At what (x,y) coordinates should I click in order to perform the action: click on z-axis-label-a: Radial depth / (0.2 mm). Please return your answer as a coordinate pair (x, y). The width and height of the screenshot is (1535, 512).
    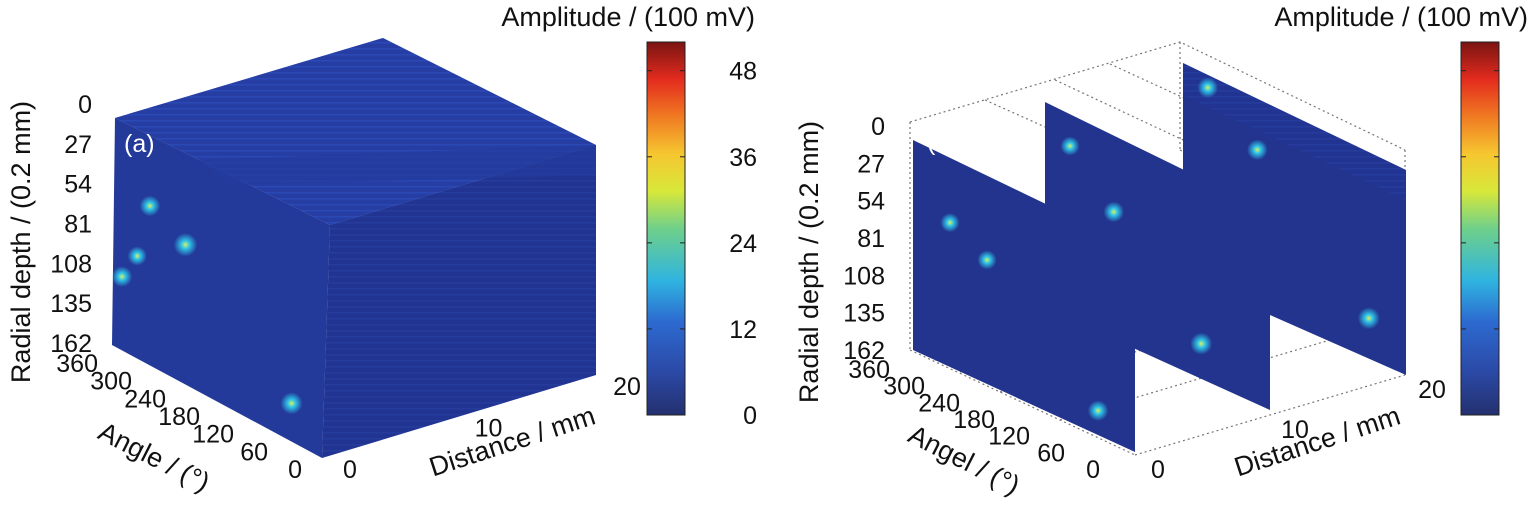
    Looking at the image, I should click on (21, 242).